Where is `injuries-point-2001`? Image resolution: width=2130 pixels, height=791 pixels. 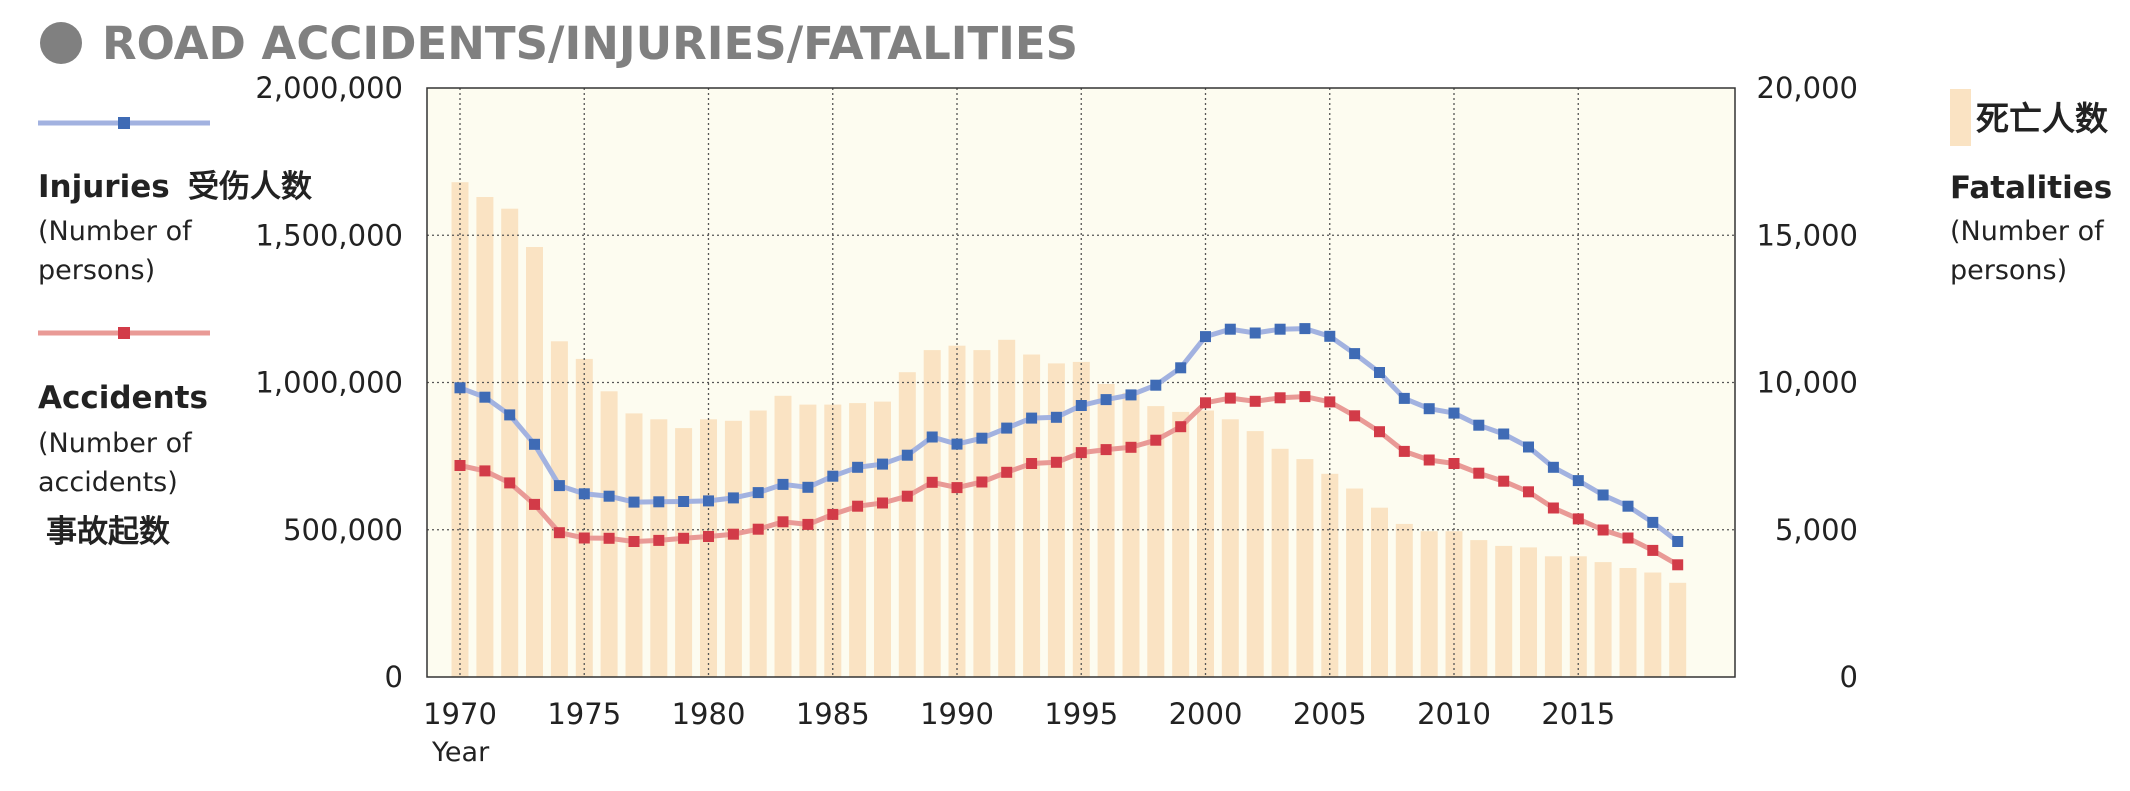 injuries-point-2001 is located at coordinates (1230, 329).